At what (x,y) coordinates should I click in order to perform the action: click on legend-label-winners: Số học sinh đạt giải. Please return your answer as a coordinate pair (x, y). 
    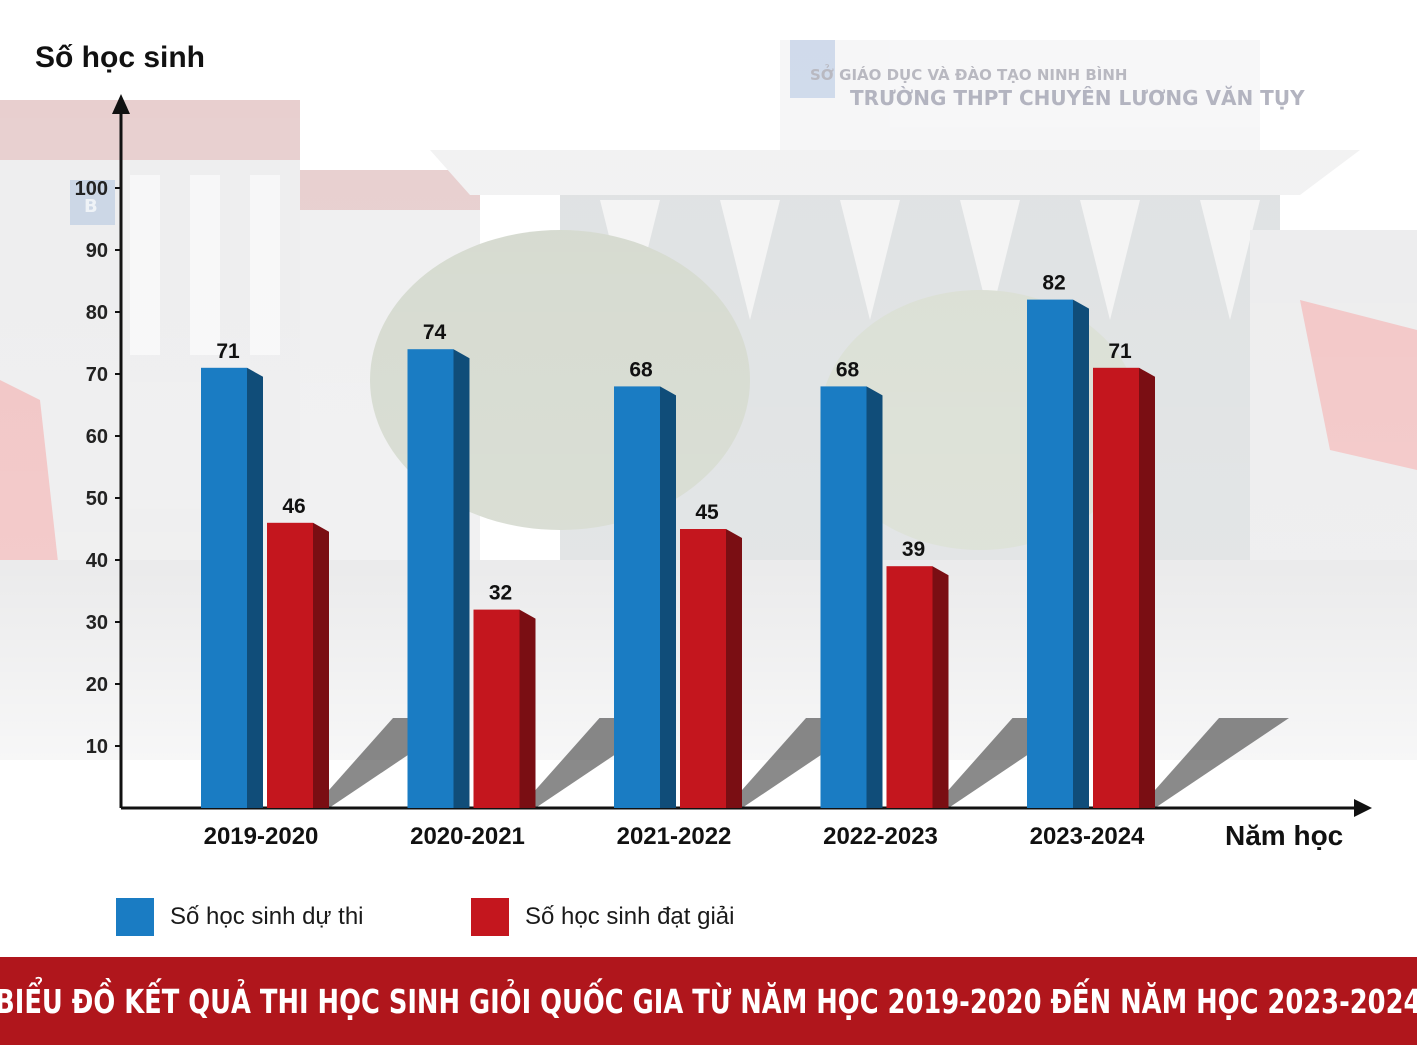
    Looking at the image, I should click on (630, 916).